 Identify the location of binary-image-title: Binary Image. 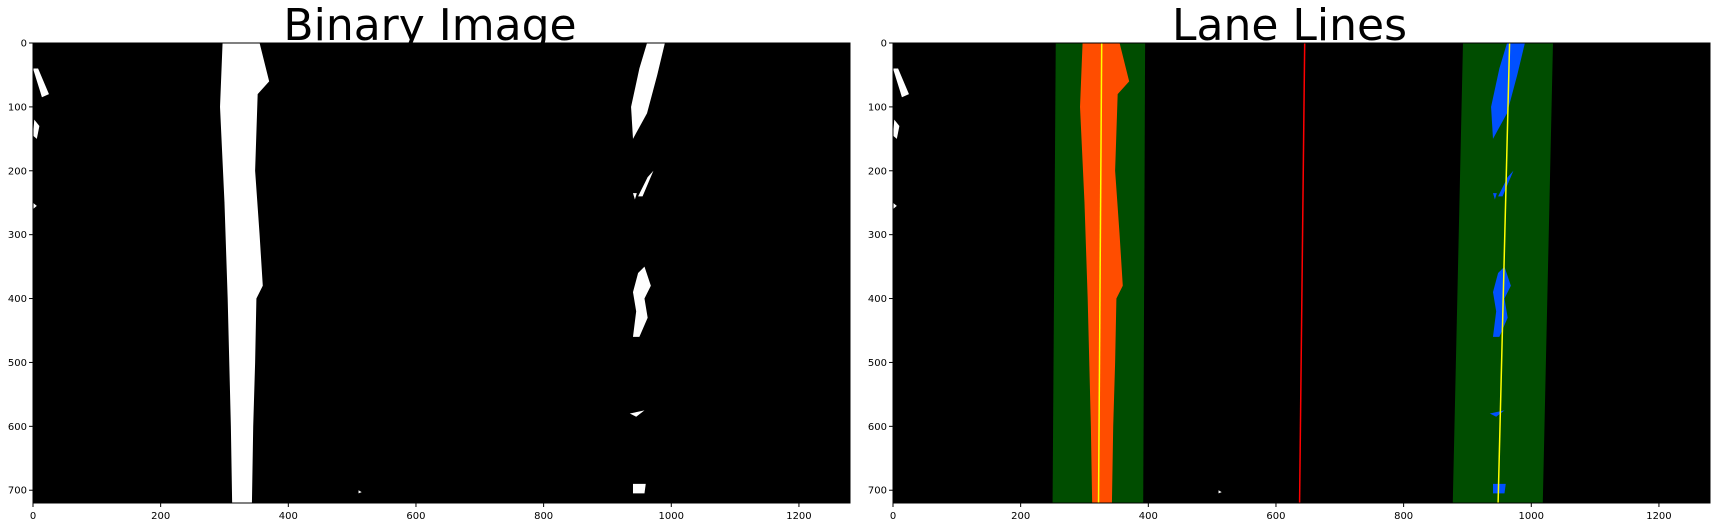
(430, 25).